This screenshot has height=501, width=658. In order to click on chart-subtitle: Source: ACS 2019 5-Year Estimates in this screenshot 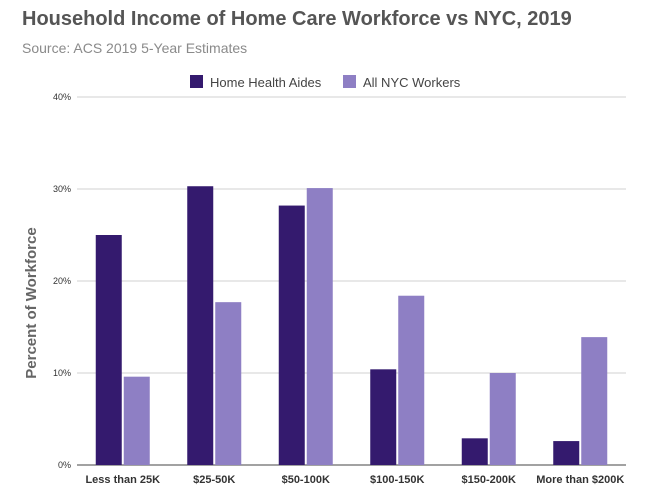, I will do `click(135, 48)`.